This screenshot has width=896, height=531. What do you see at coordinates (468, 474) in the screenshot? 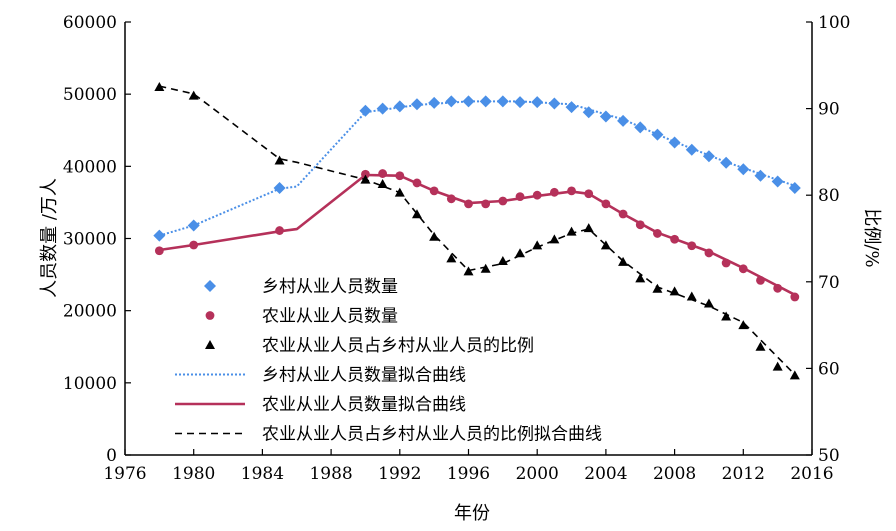
I see `x-tick-label: 1996` at bounding box center [468, 474].